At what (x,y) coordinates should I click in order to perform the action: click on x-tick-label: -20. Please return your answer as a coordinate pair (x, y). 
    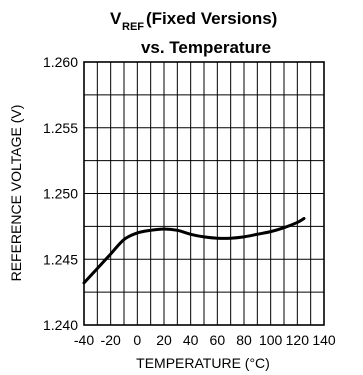
    Looking at the image, I should click on (111, 340).